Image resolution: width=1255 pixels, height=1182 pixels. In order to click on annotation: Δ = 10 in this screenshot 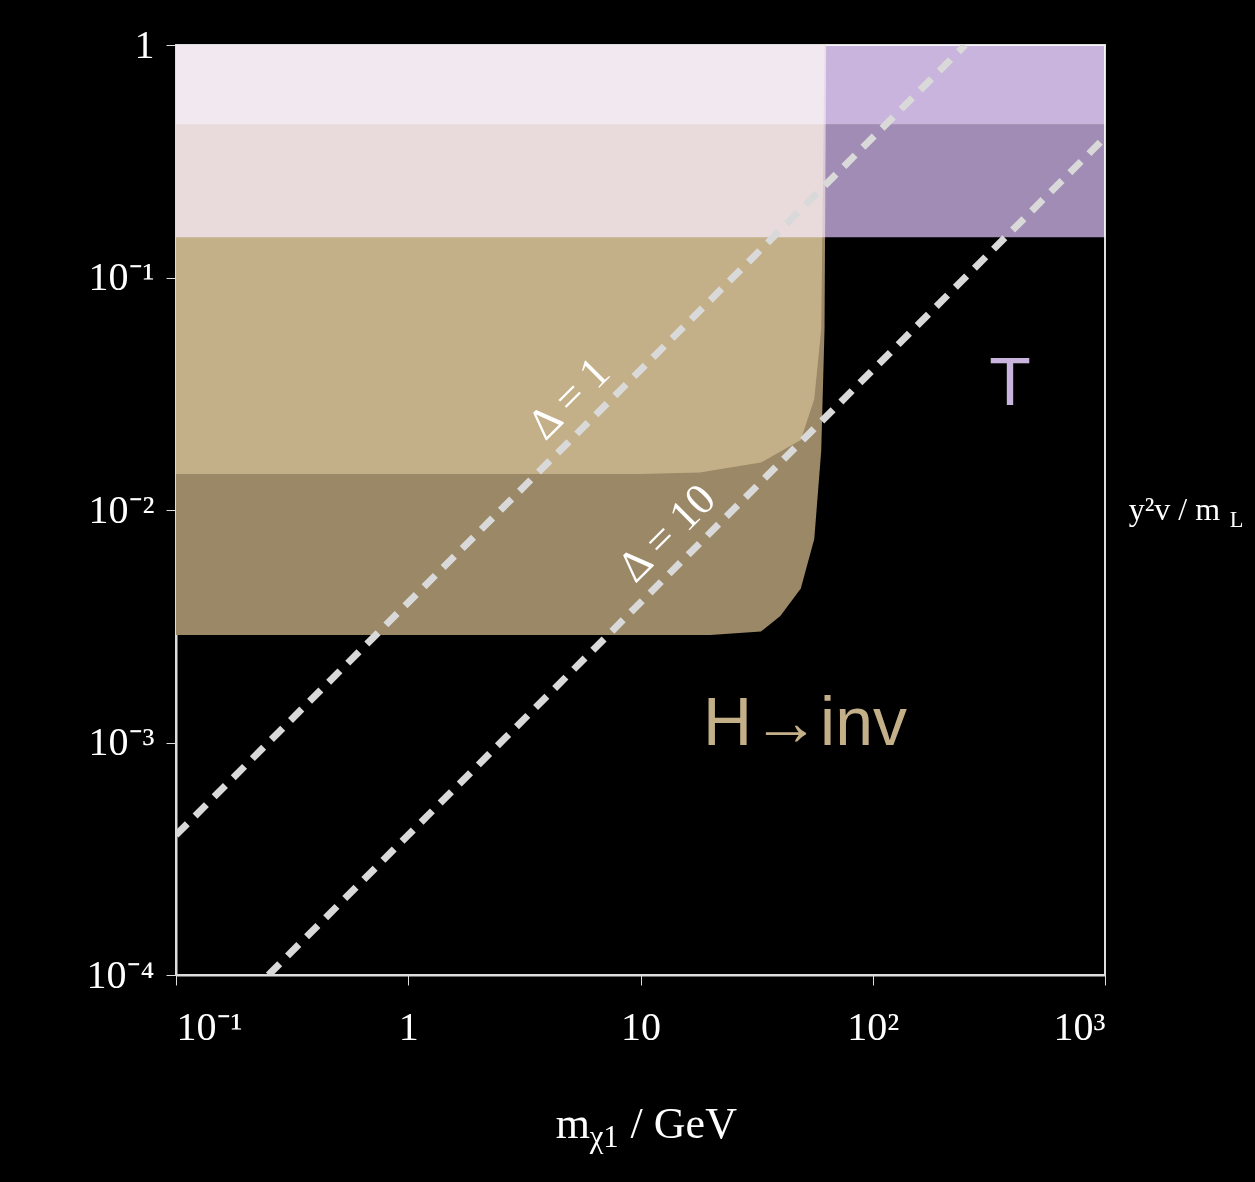, I will do `click(666, 533)`.